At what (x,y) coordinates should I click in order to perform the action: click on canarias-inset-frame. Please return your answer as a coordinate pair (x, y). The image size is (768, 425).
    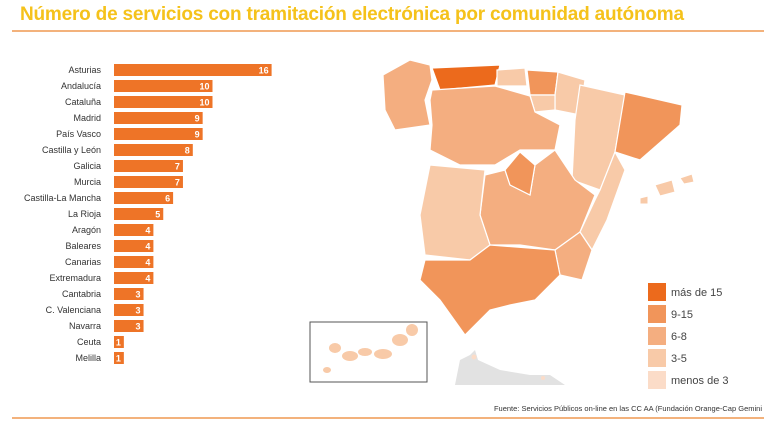
    Looking at the image, I should click on (368, 352).